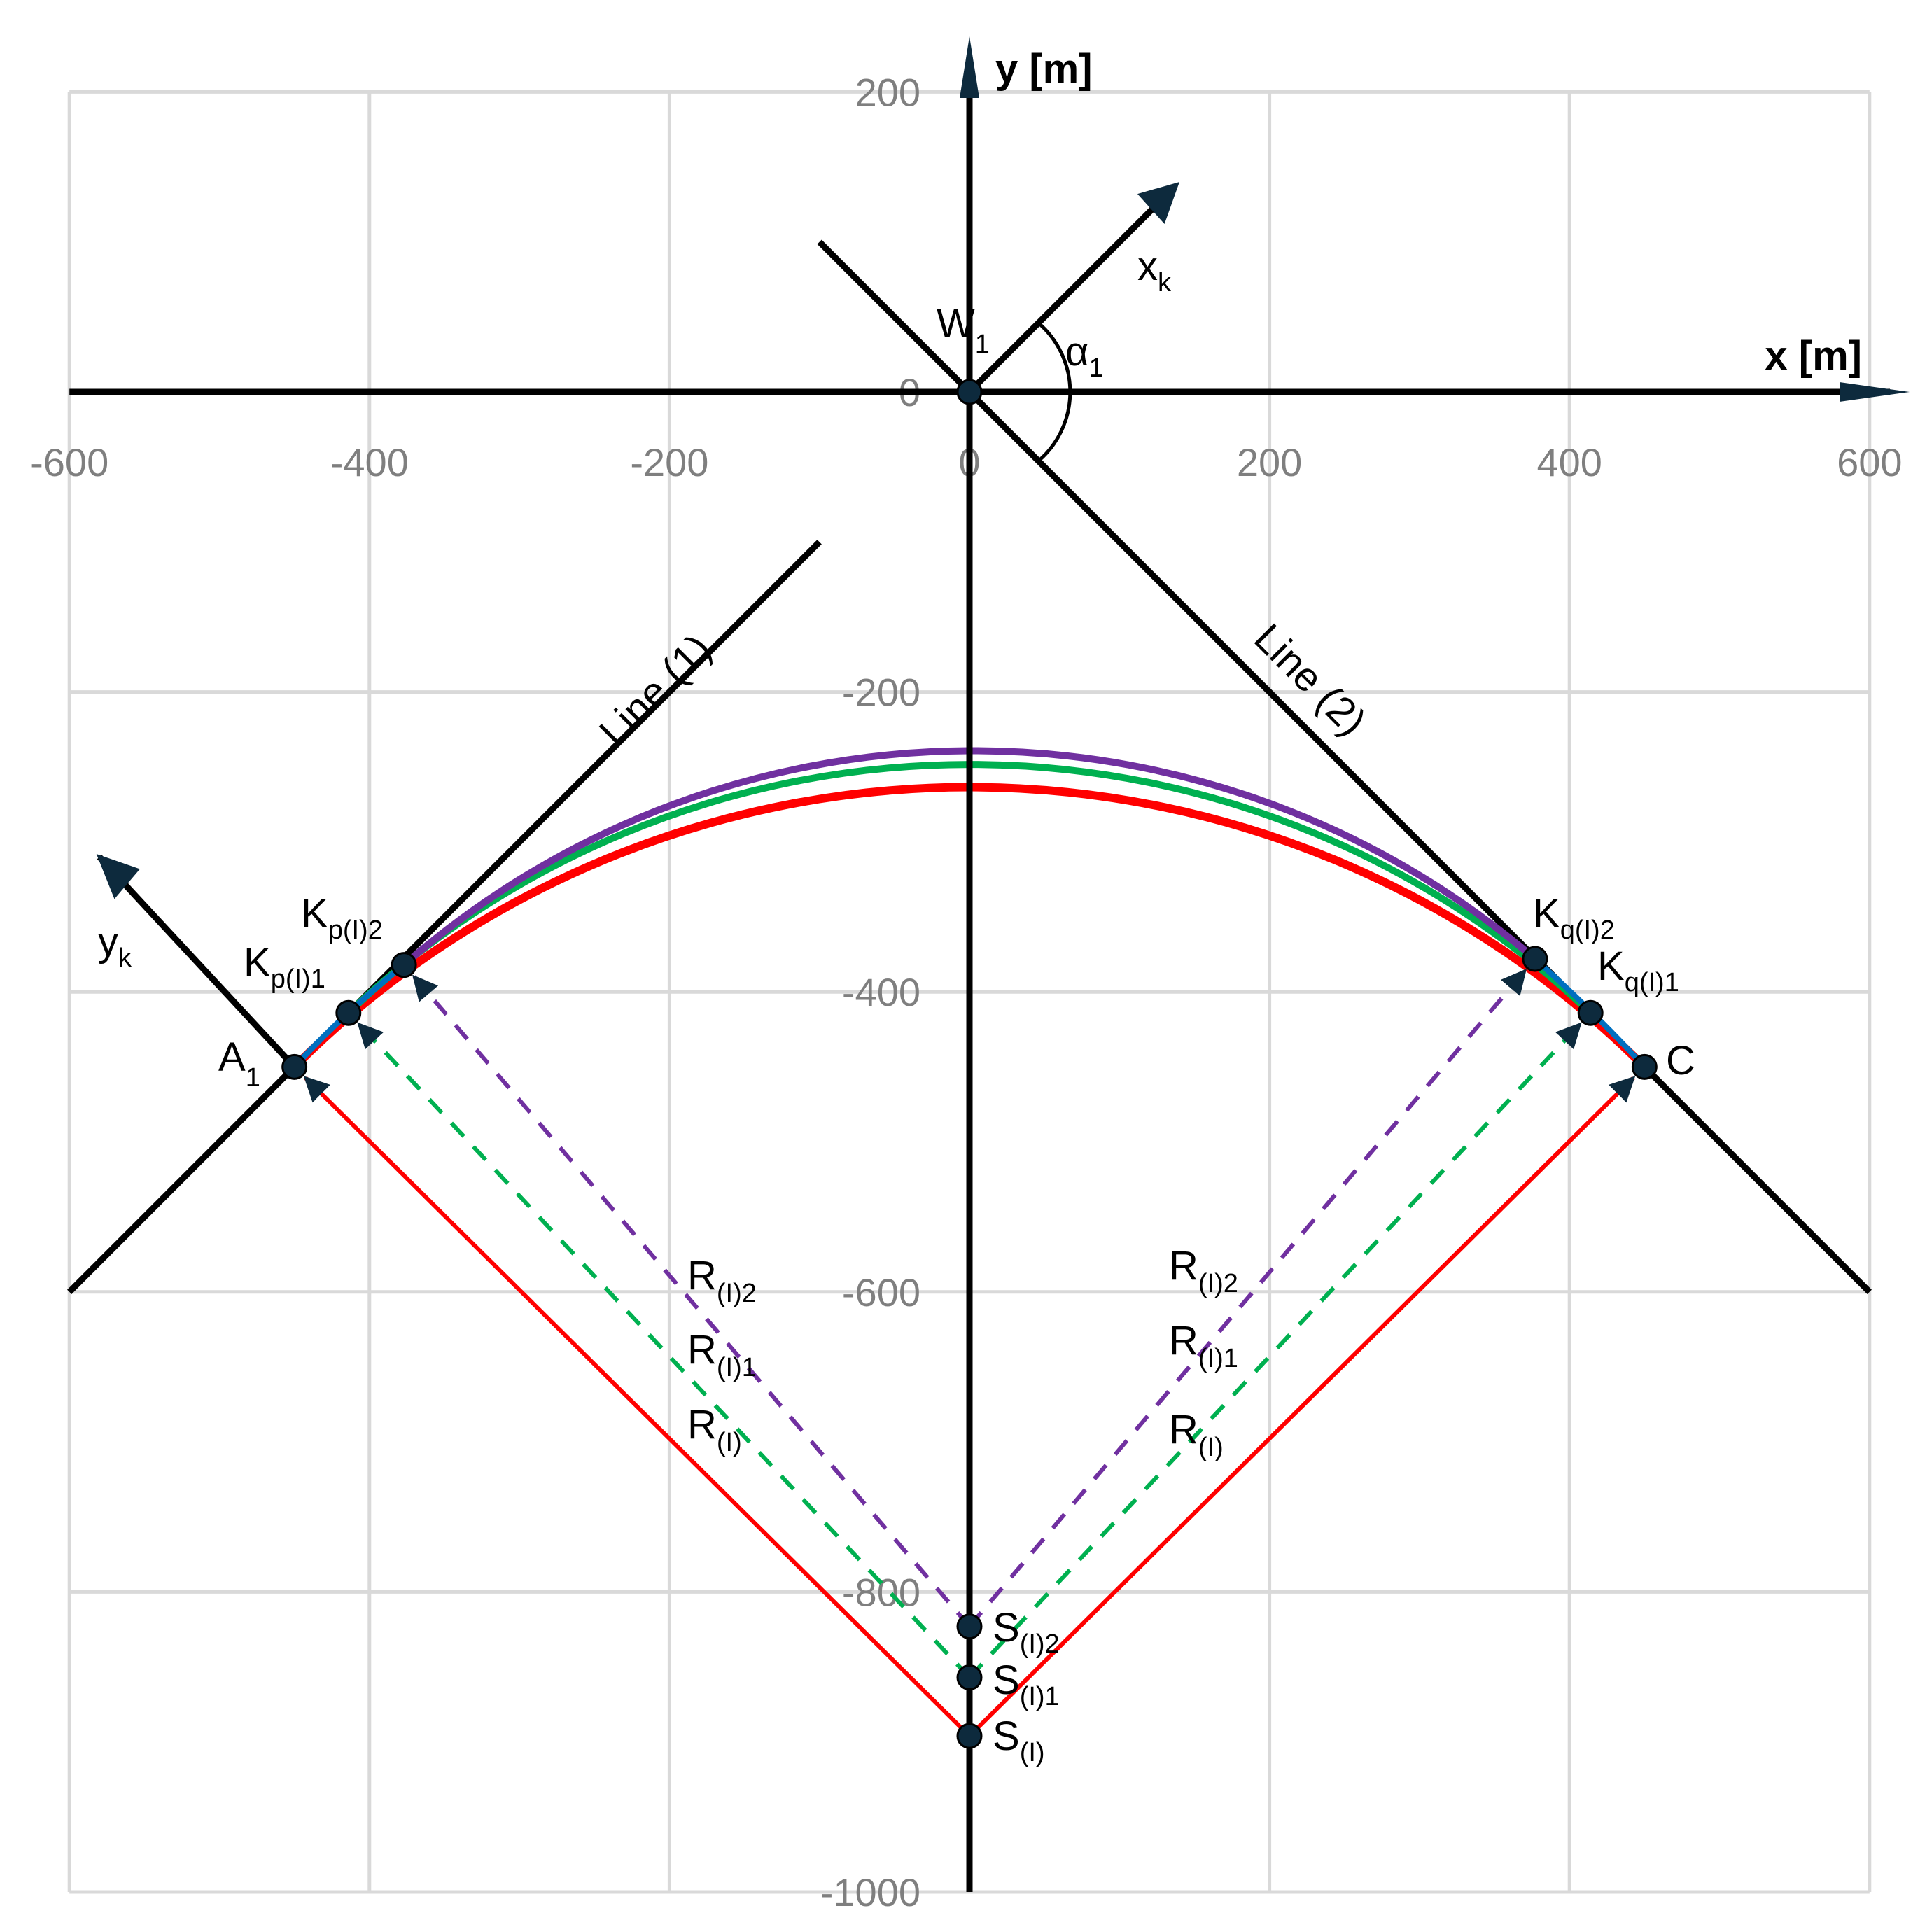  I want to click on label-w1: W1, so click(963, 330).